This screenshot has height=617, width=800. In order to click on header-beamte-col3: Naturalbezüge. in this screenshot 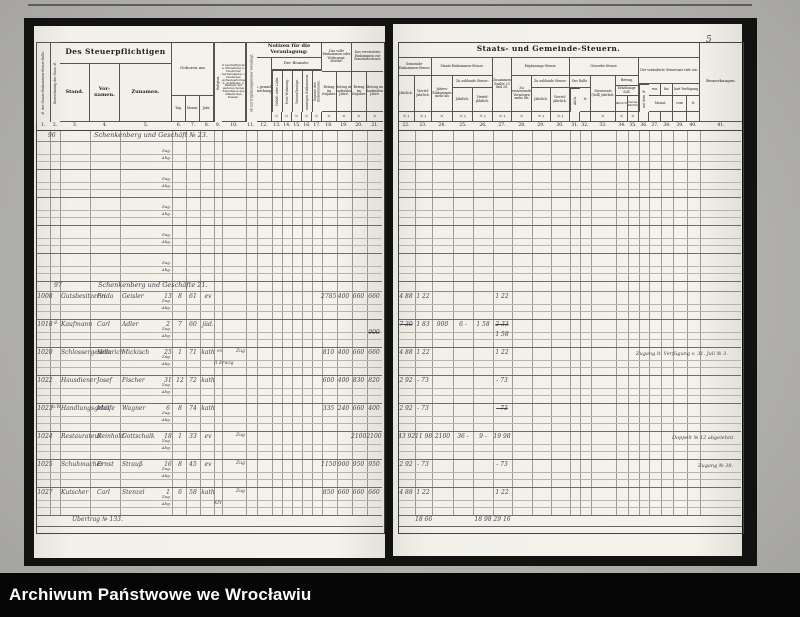, I will do `click(297, 91)`.